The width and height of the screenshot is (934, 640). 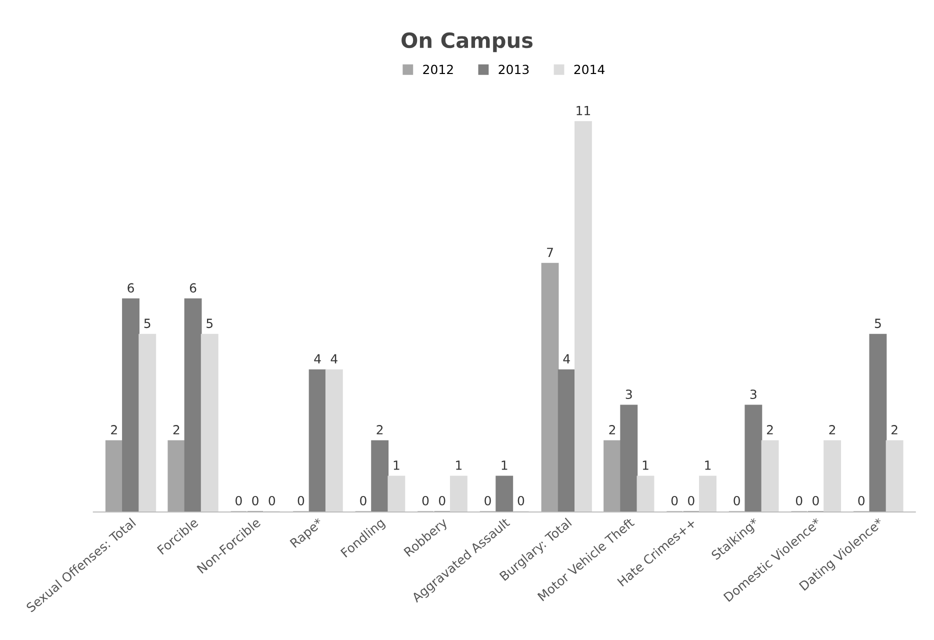 What do you see at coordinates (467, 42) in the screenshot?
I see `chart-title: On Campus` at bounding box center [467, 42].